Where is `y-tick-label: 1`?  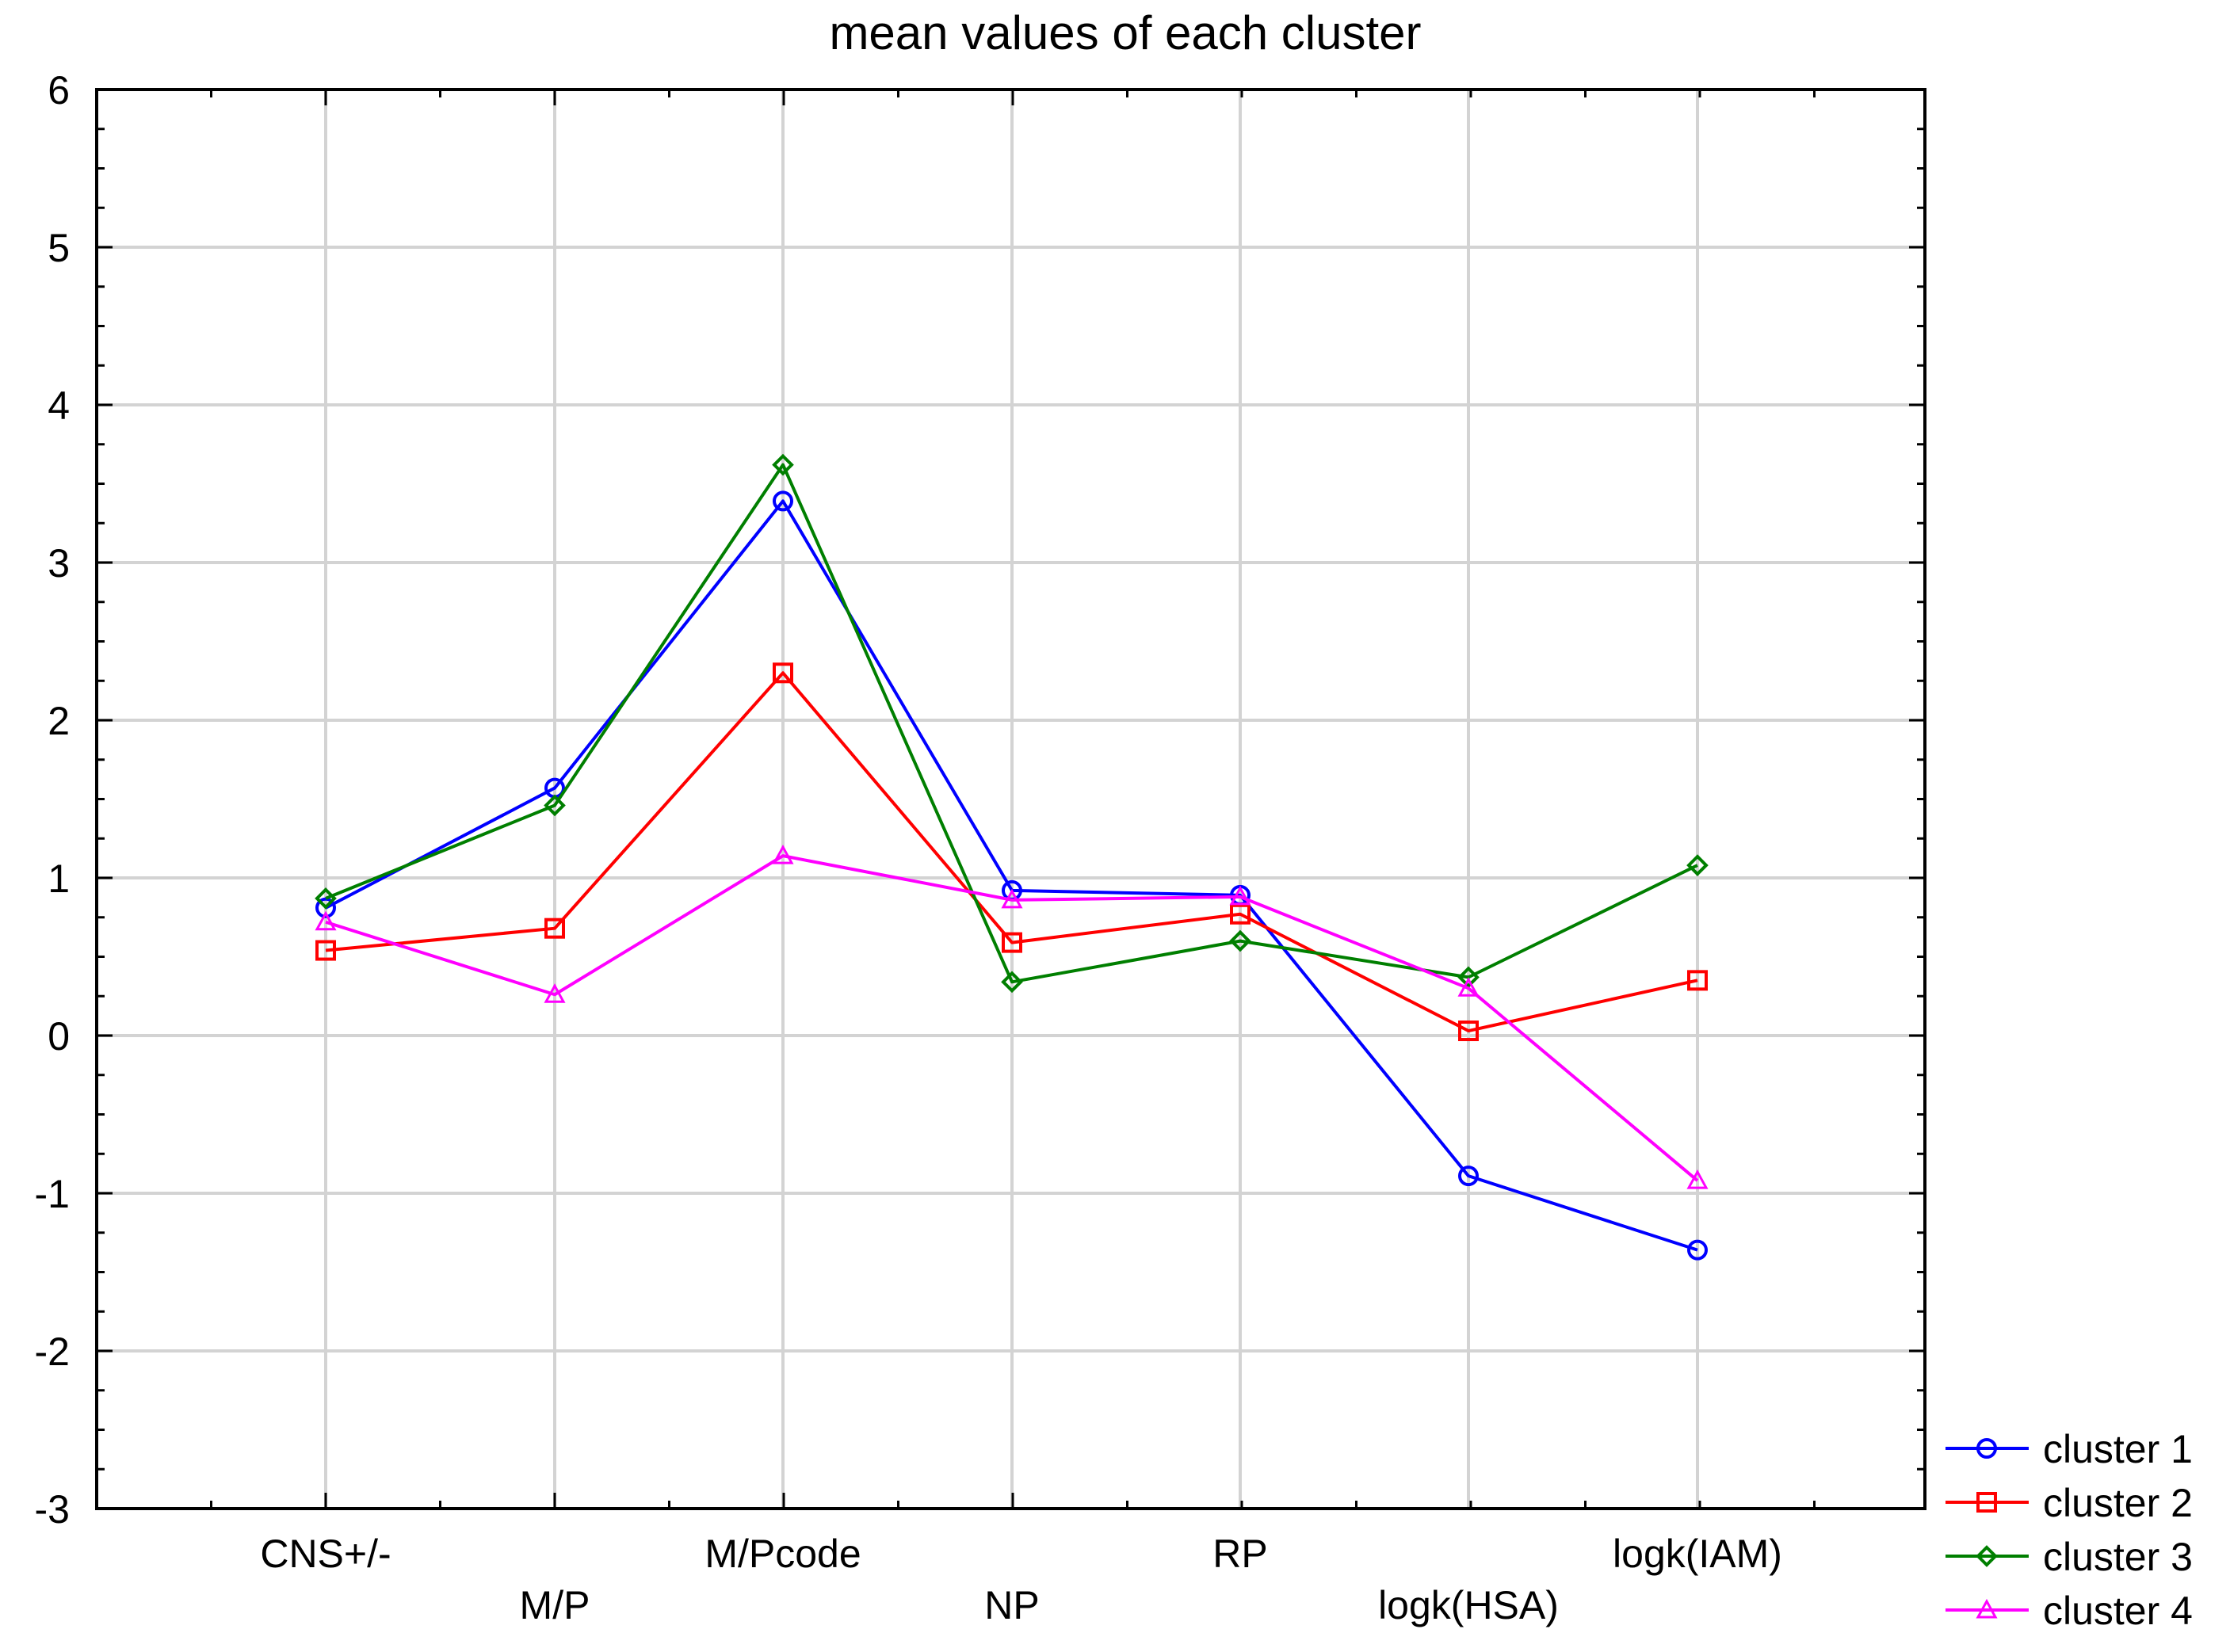
y-tick-label: 1 is located at coordinates (59, 879).